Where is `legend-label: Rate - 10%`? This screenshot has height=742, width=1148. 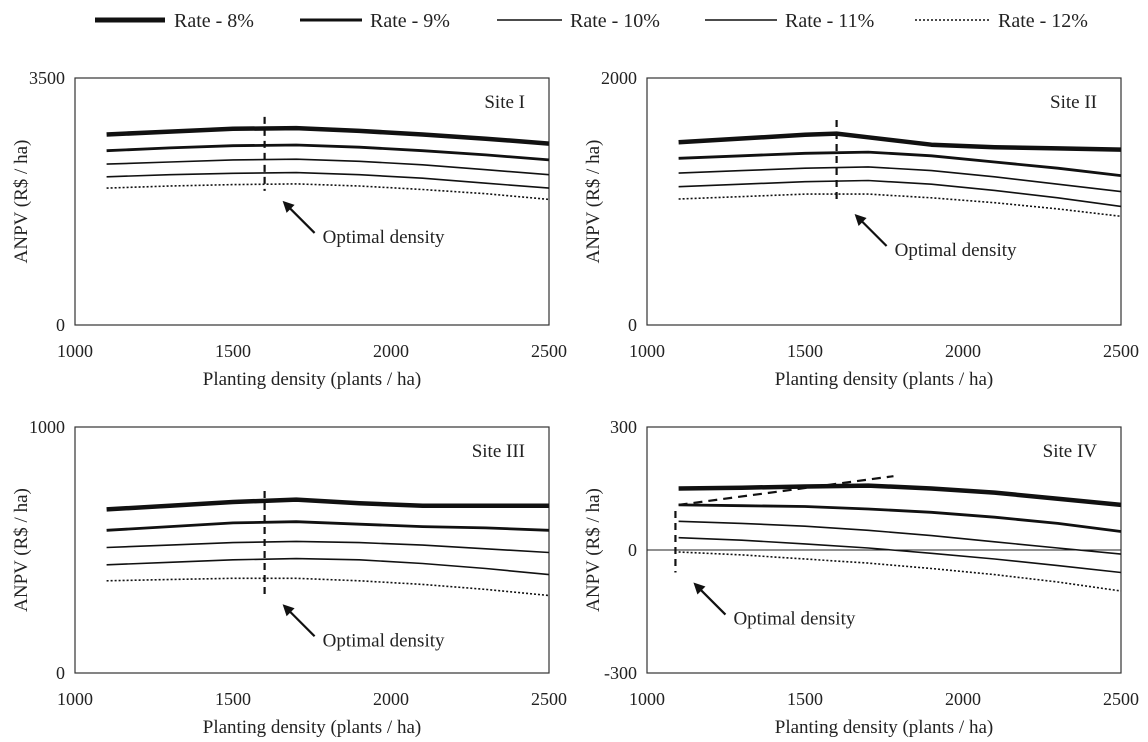
legend-label: Rate - 10% is located at coordinates (615, 21).